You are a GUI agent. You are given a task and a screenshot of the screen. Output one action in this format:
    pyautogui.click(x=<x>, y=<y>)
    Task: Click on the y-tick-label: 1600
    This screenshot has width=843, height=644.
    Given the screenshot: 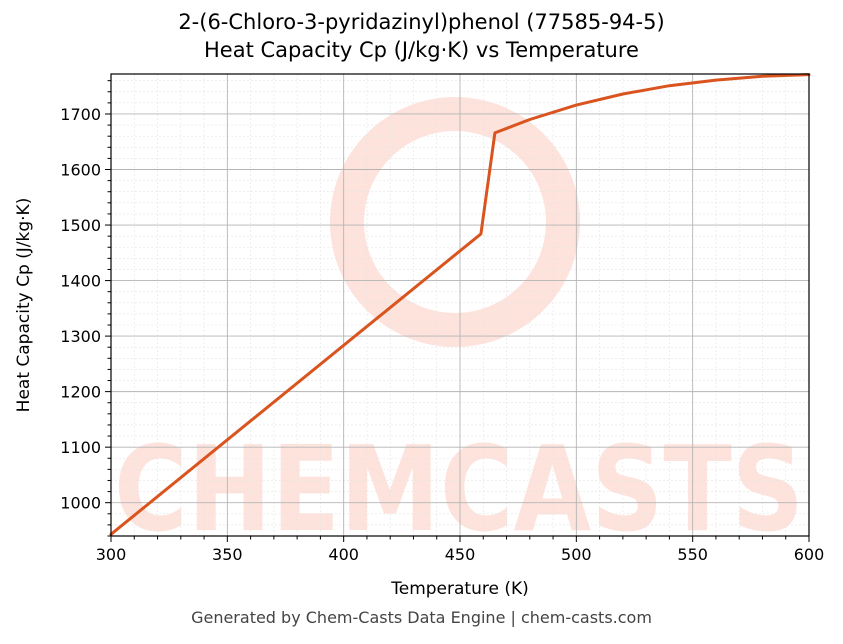 What is the action you would take?
    pyautogui.click(x=80, y=170)
    